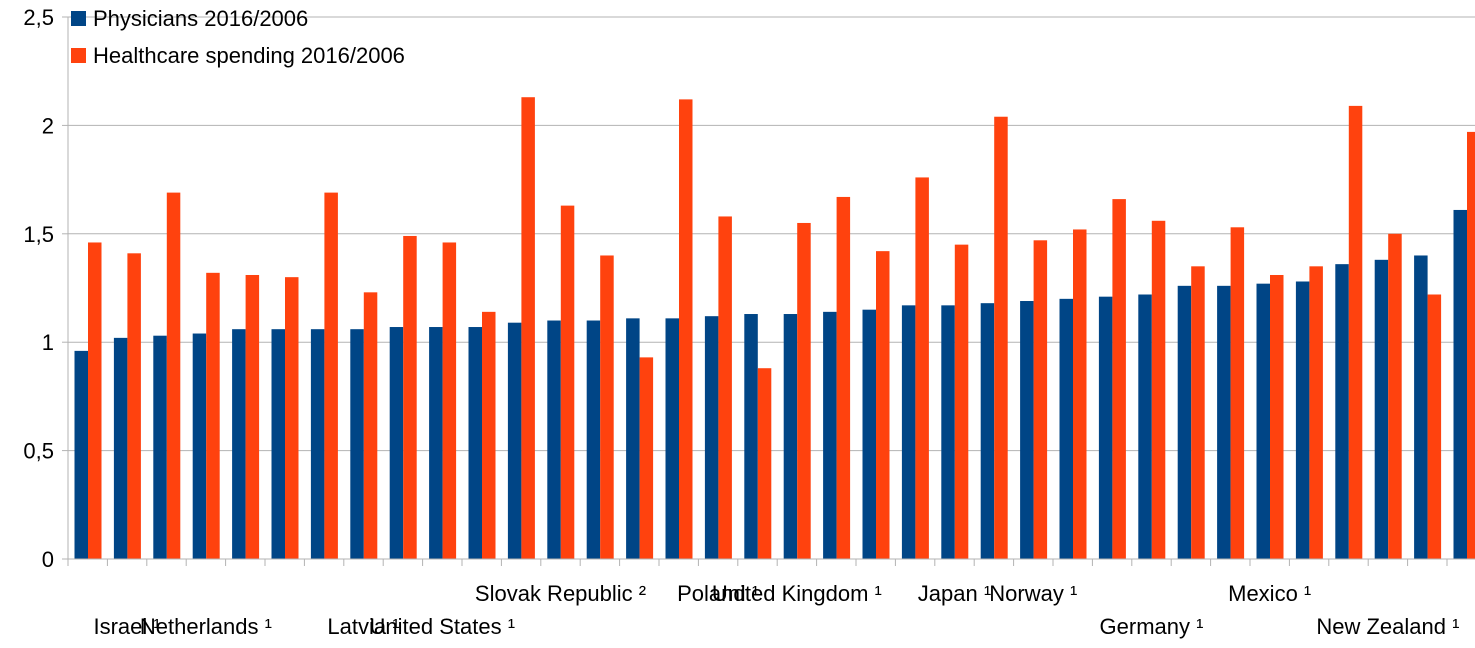 The width and height of the screenshot is (1475, 648). Describe the element at coordinates (1269, 593) in the screenshot. I see `x-tick-label: Mexico ¹` at that location.